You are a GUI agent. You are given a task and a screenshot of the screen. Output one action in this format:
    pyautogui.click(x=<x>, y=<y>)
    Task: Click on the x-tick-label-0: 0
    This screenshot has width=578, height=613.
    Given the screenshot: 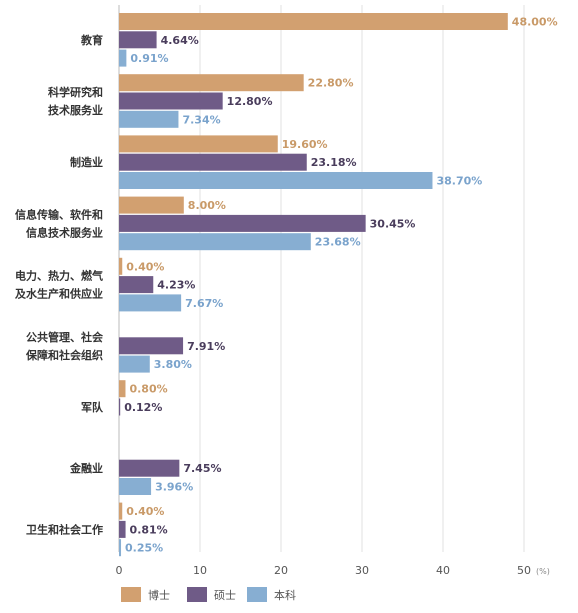 What is the action you would take?
    pyautogui.click(x=119, y=570)
    